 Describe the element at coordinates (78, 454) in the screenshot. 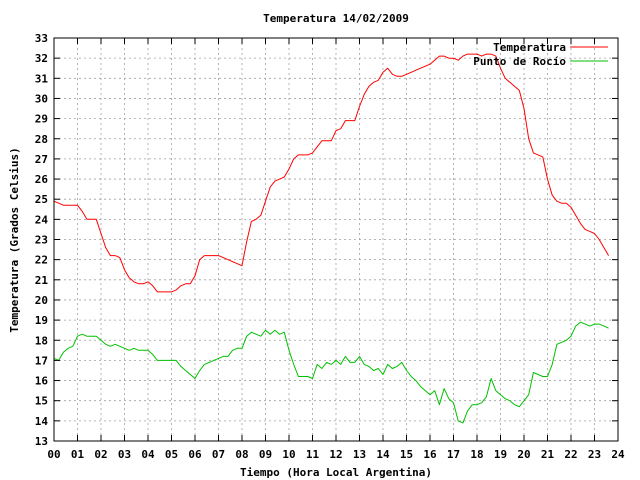

I see `x-tick-label: 01` at that location.